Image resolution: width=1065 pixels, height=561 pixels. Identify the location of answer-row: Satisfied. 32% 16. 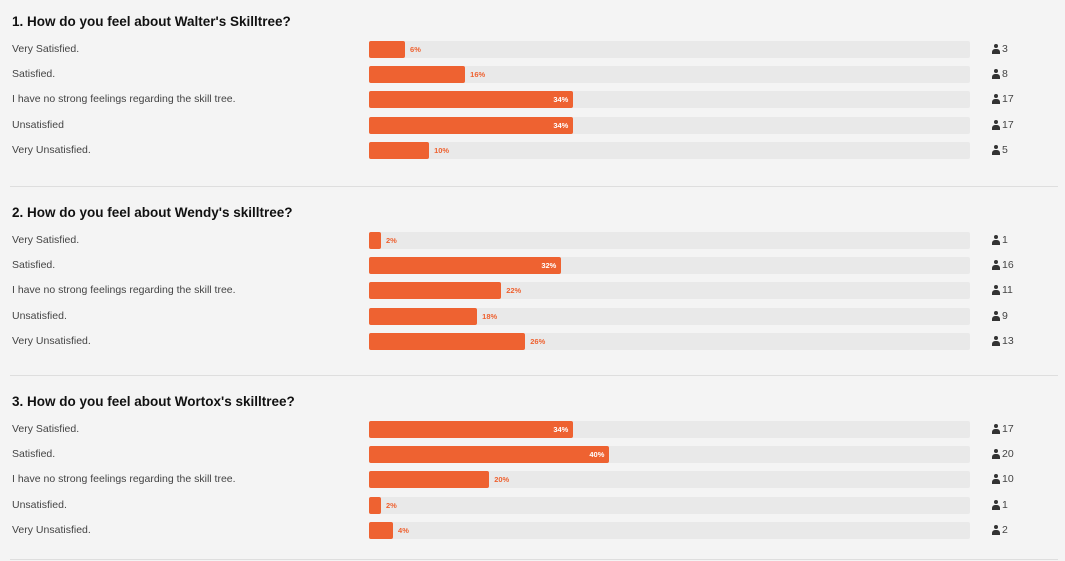
(530, 266).